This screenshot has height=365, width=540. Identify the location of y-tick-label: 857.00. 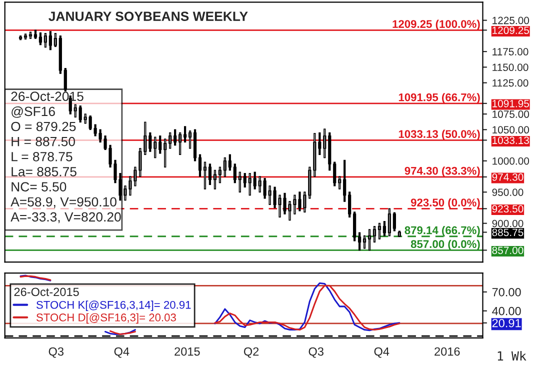
(508, 250).